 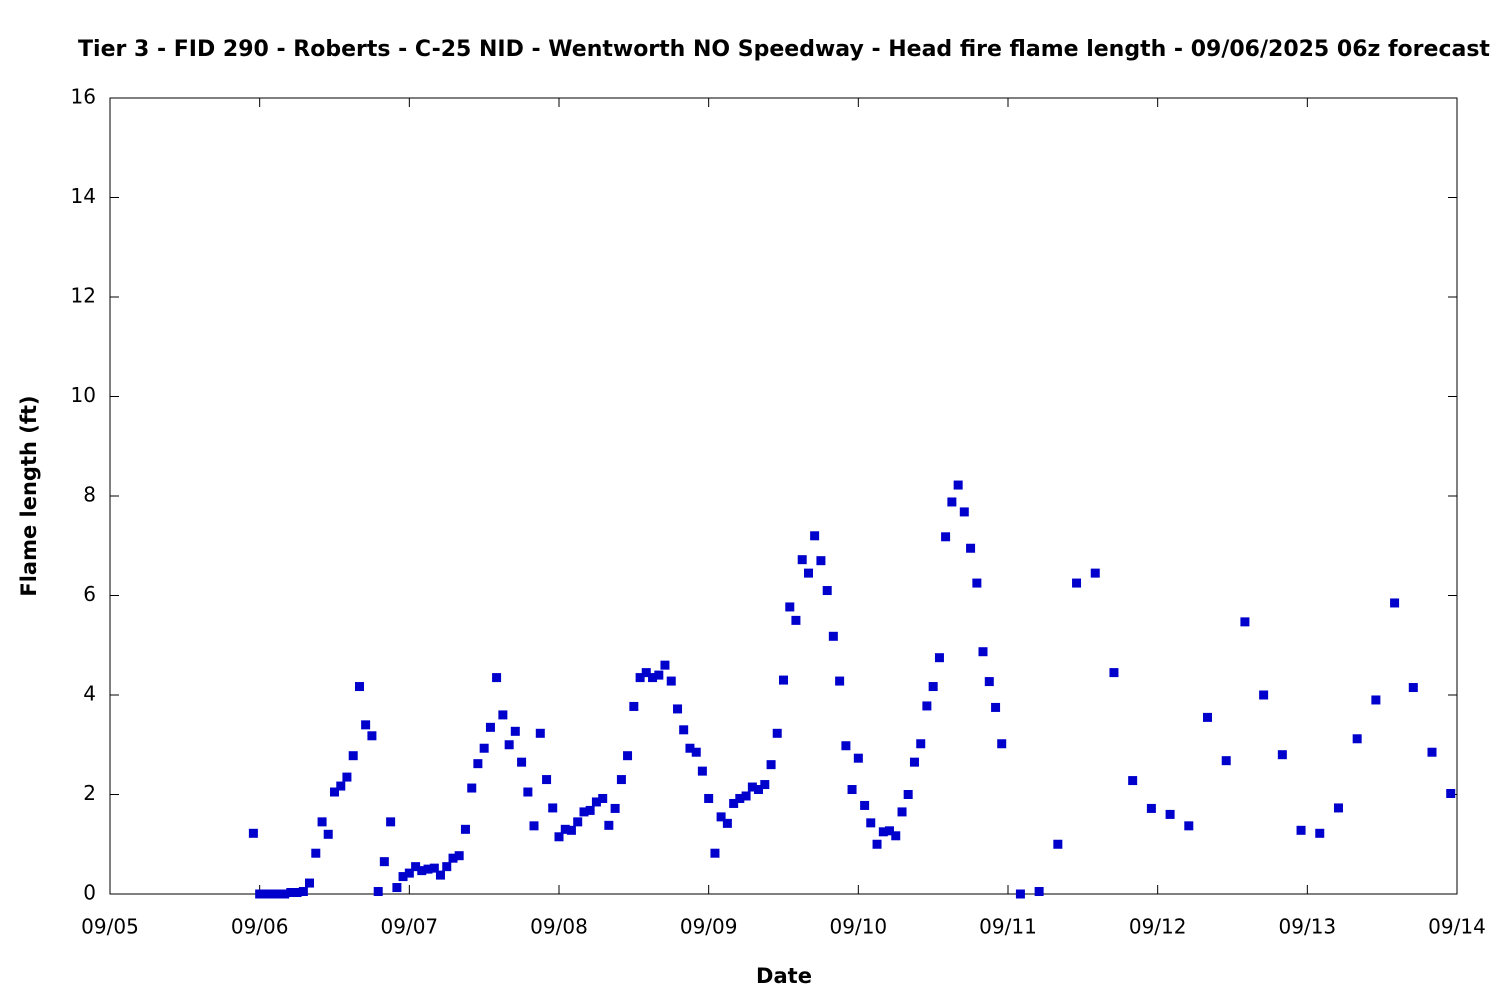 I want to click on y-tick-label: 12, so click(x=83, y=296).